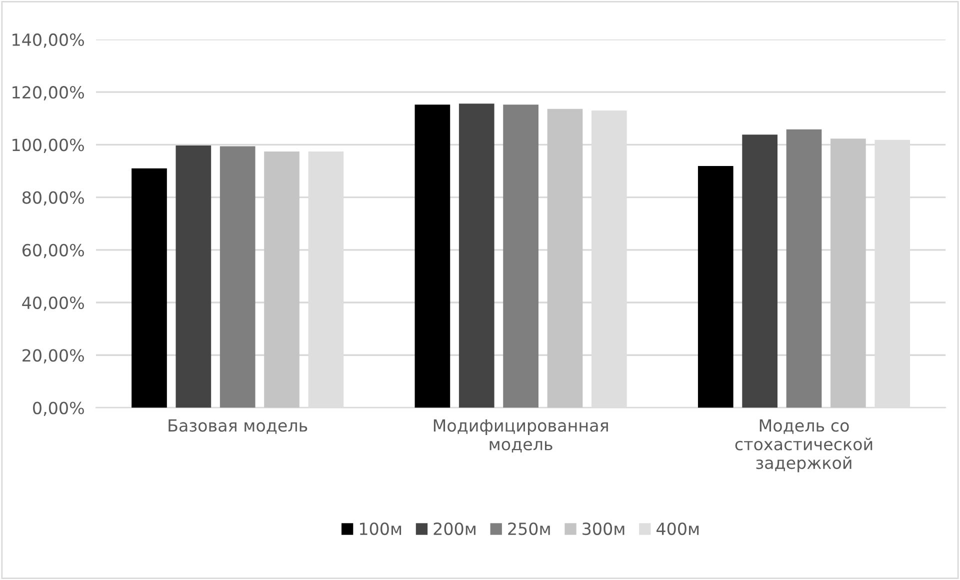 The height and width of the screenshot is (580, 960). Describe the element at coordinates (455, 529) in the screenshot. I see `legend-label: 200м` at that location.